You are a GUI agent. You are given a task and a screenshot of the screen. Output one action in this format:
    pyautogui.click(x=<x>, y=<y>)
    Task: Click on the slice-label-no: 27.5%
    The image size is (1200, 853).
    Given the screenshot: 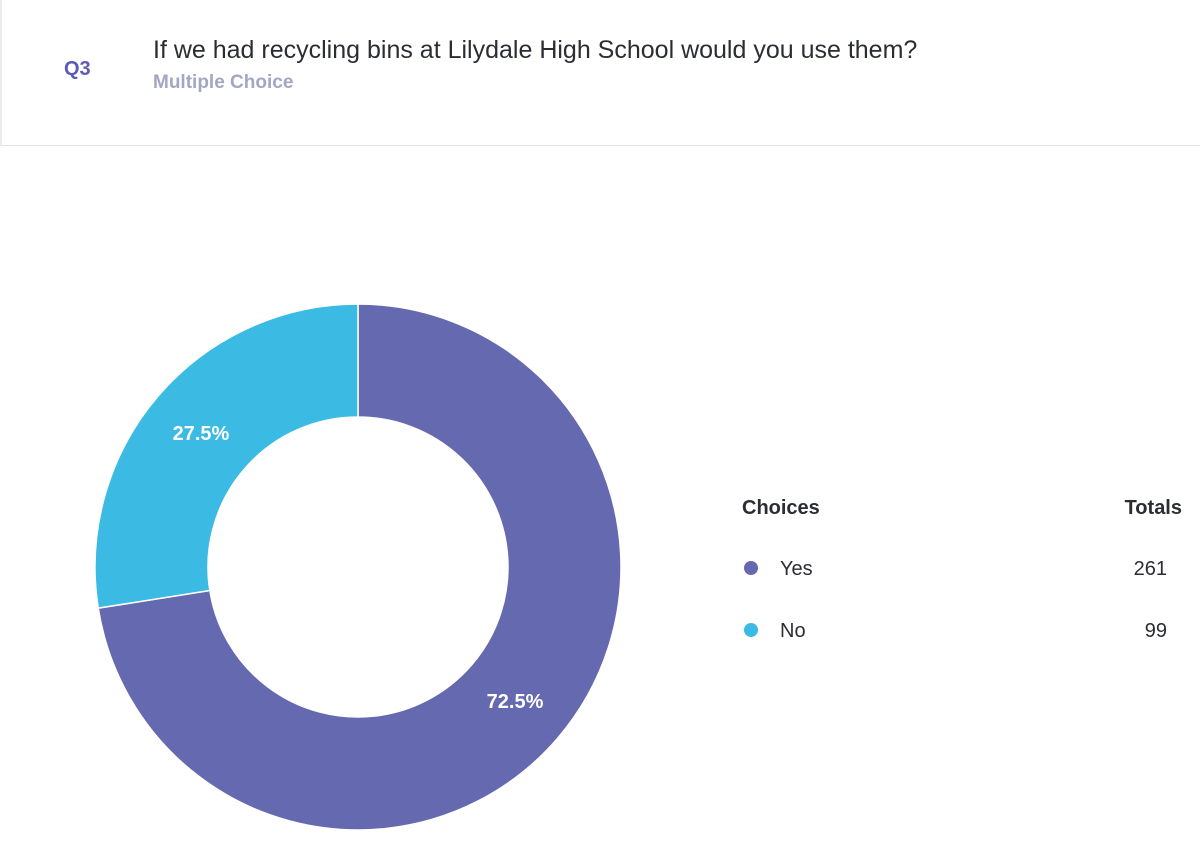 What is the action you would take?
    pyautogui.click(x=201, y=434)
    